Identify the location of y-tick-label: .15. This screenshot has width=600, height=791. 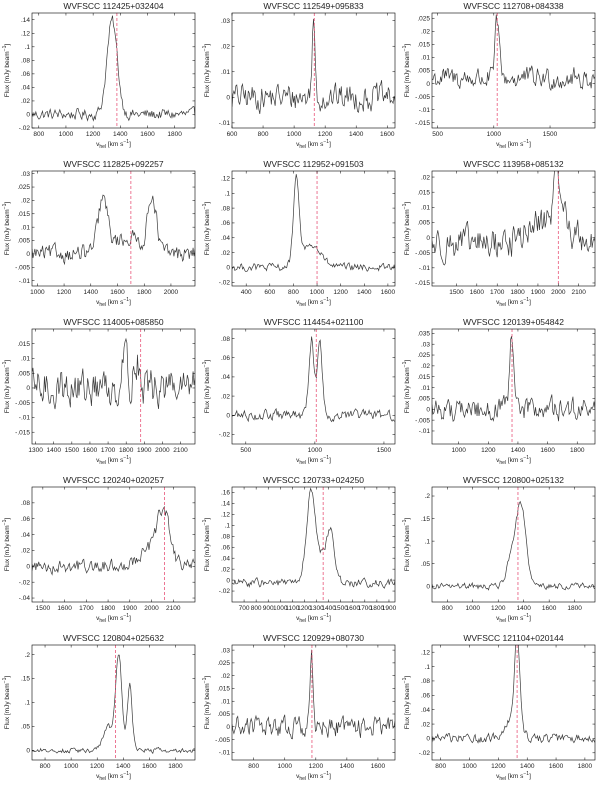
(425, 519).